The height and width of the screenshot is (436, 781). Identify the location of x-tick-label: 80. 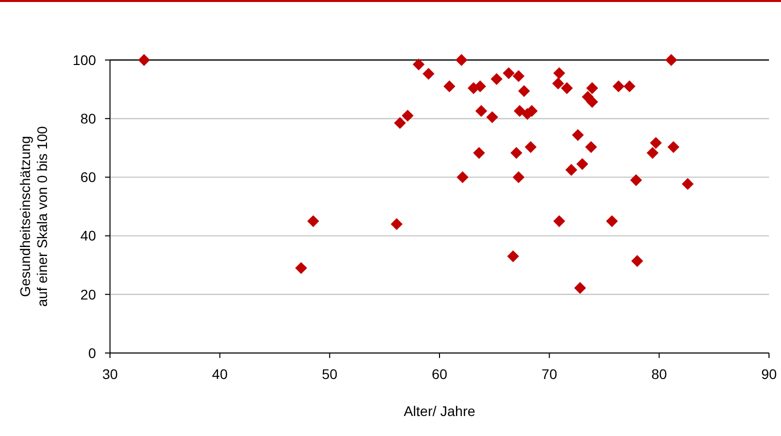
(659, 374).